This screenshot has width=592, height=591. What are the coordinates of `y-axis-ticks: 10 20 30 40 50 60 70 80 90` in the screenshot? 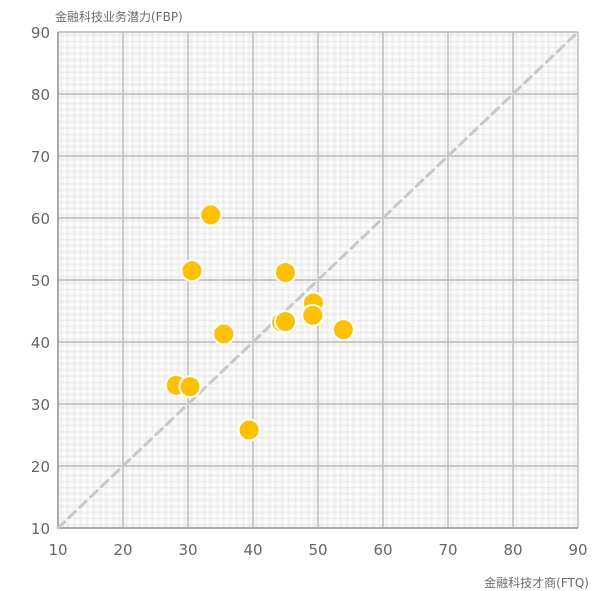 It's located at (40, 281).